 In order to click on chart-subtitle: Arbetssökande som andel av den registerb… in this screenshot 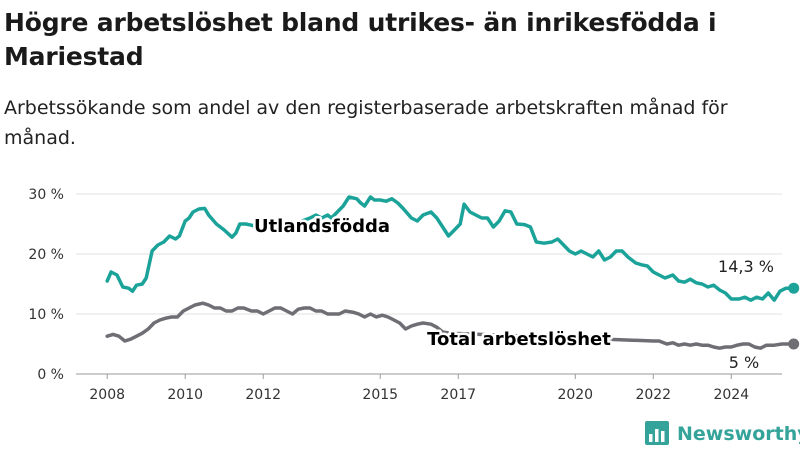, I will do `click(366, 123)`.